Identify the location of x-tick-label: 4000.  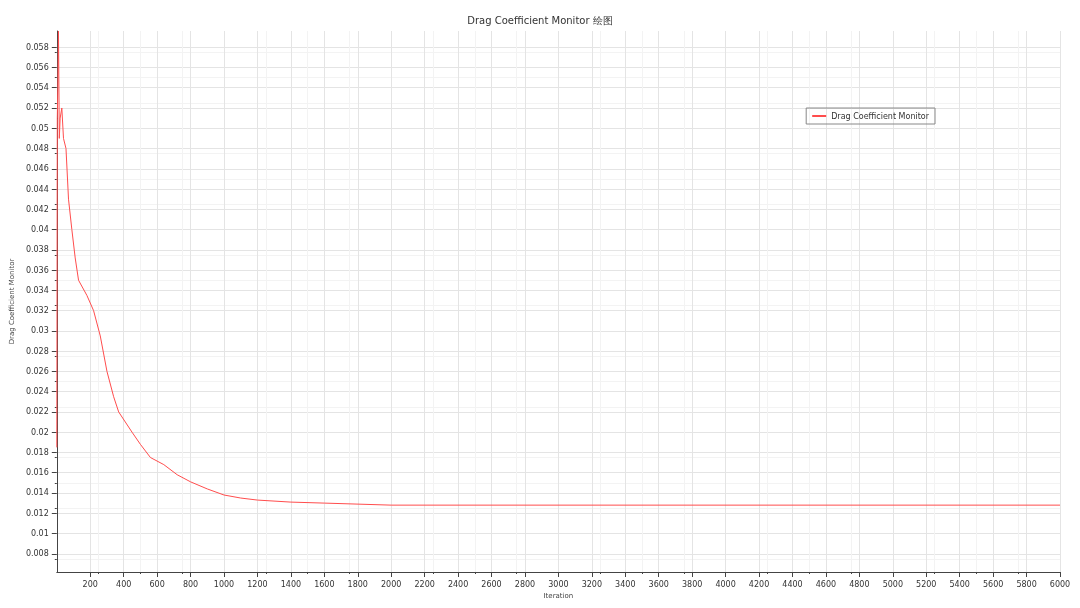
(725, 584).